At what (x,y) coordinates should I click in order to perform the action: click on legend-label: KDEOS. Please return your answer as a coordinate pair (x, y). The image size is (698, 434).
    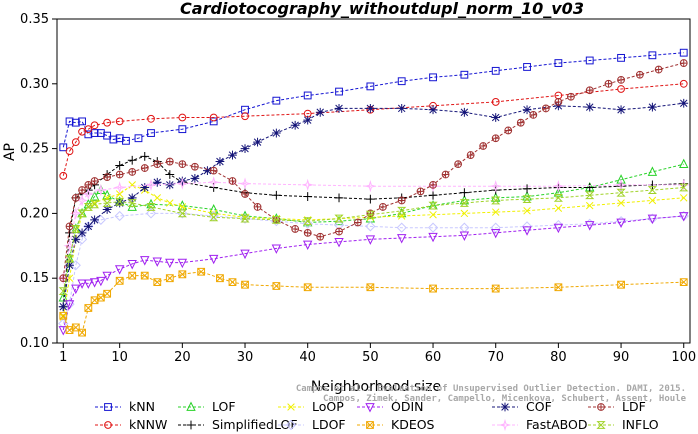
    Looking at the image, I should click on (413, 424).